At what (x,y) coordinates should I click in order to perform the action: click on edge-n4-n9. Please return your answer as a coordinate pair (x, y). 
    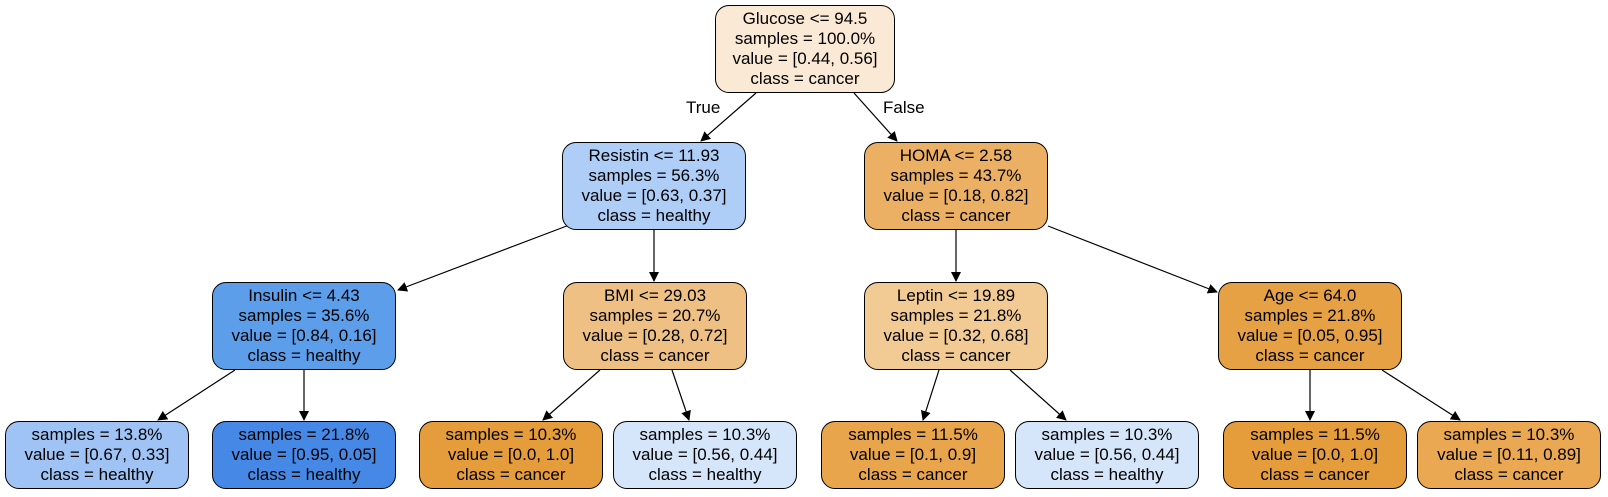
    Looking at the image, I should click on (571, 395).